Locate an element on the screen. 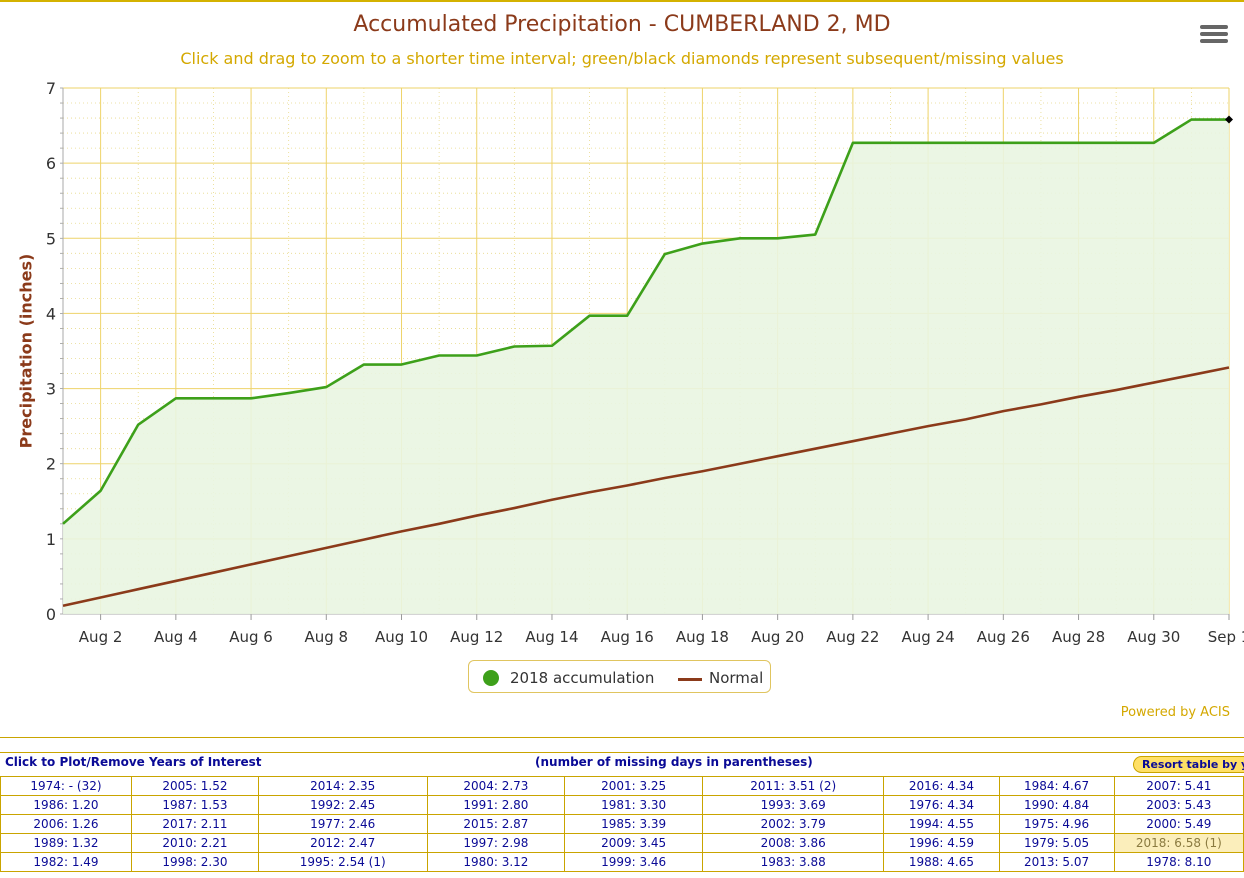  y-axis-label: Precipitation (inches) is located at coordinates (26, 351).